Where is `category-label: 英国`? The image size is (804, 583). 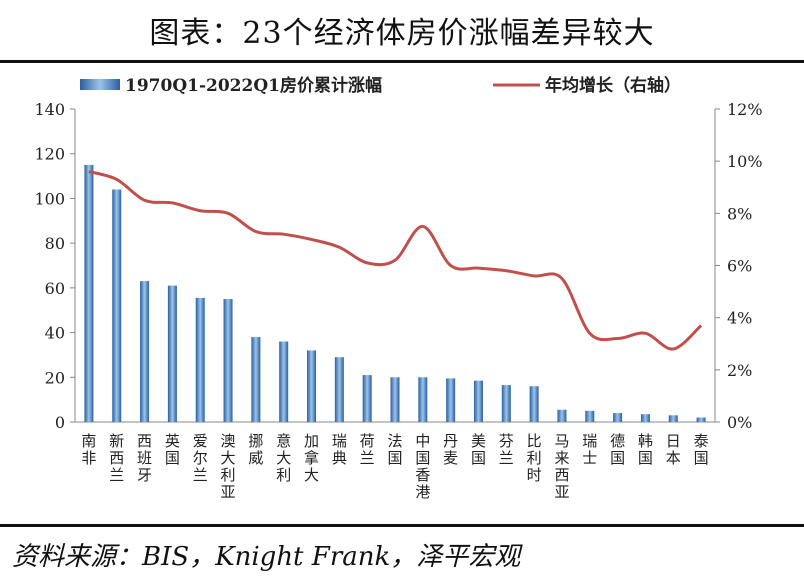
category-label: 英国 is located at coordinates (172, 449).